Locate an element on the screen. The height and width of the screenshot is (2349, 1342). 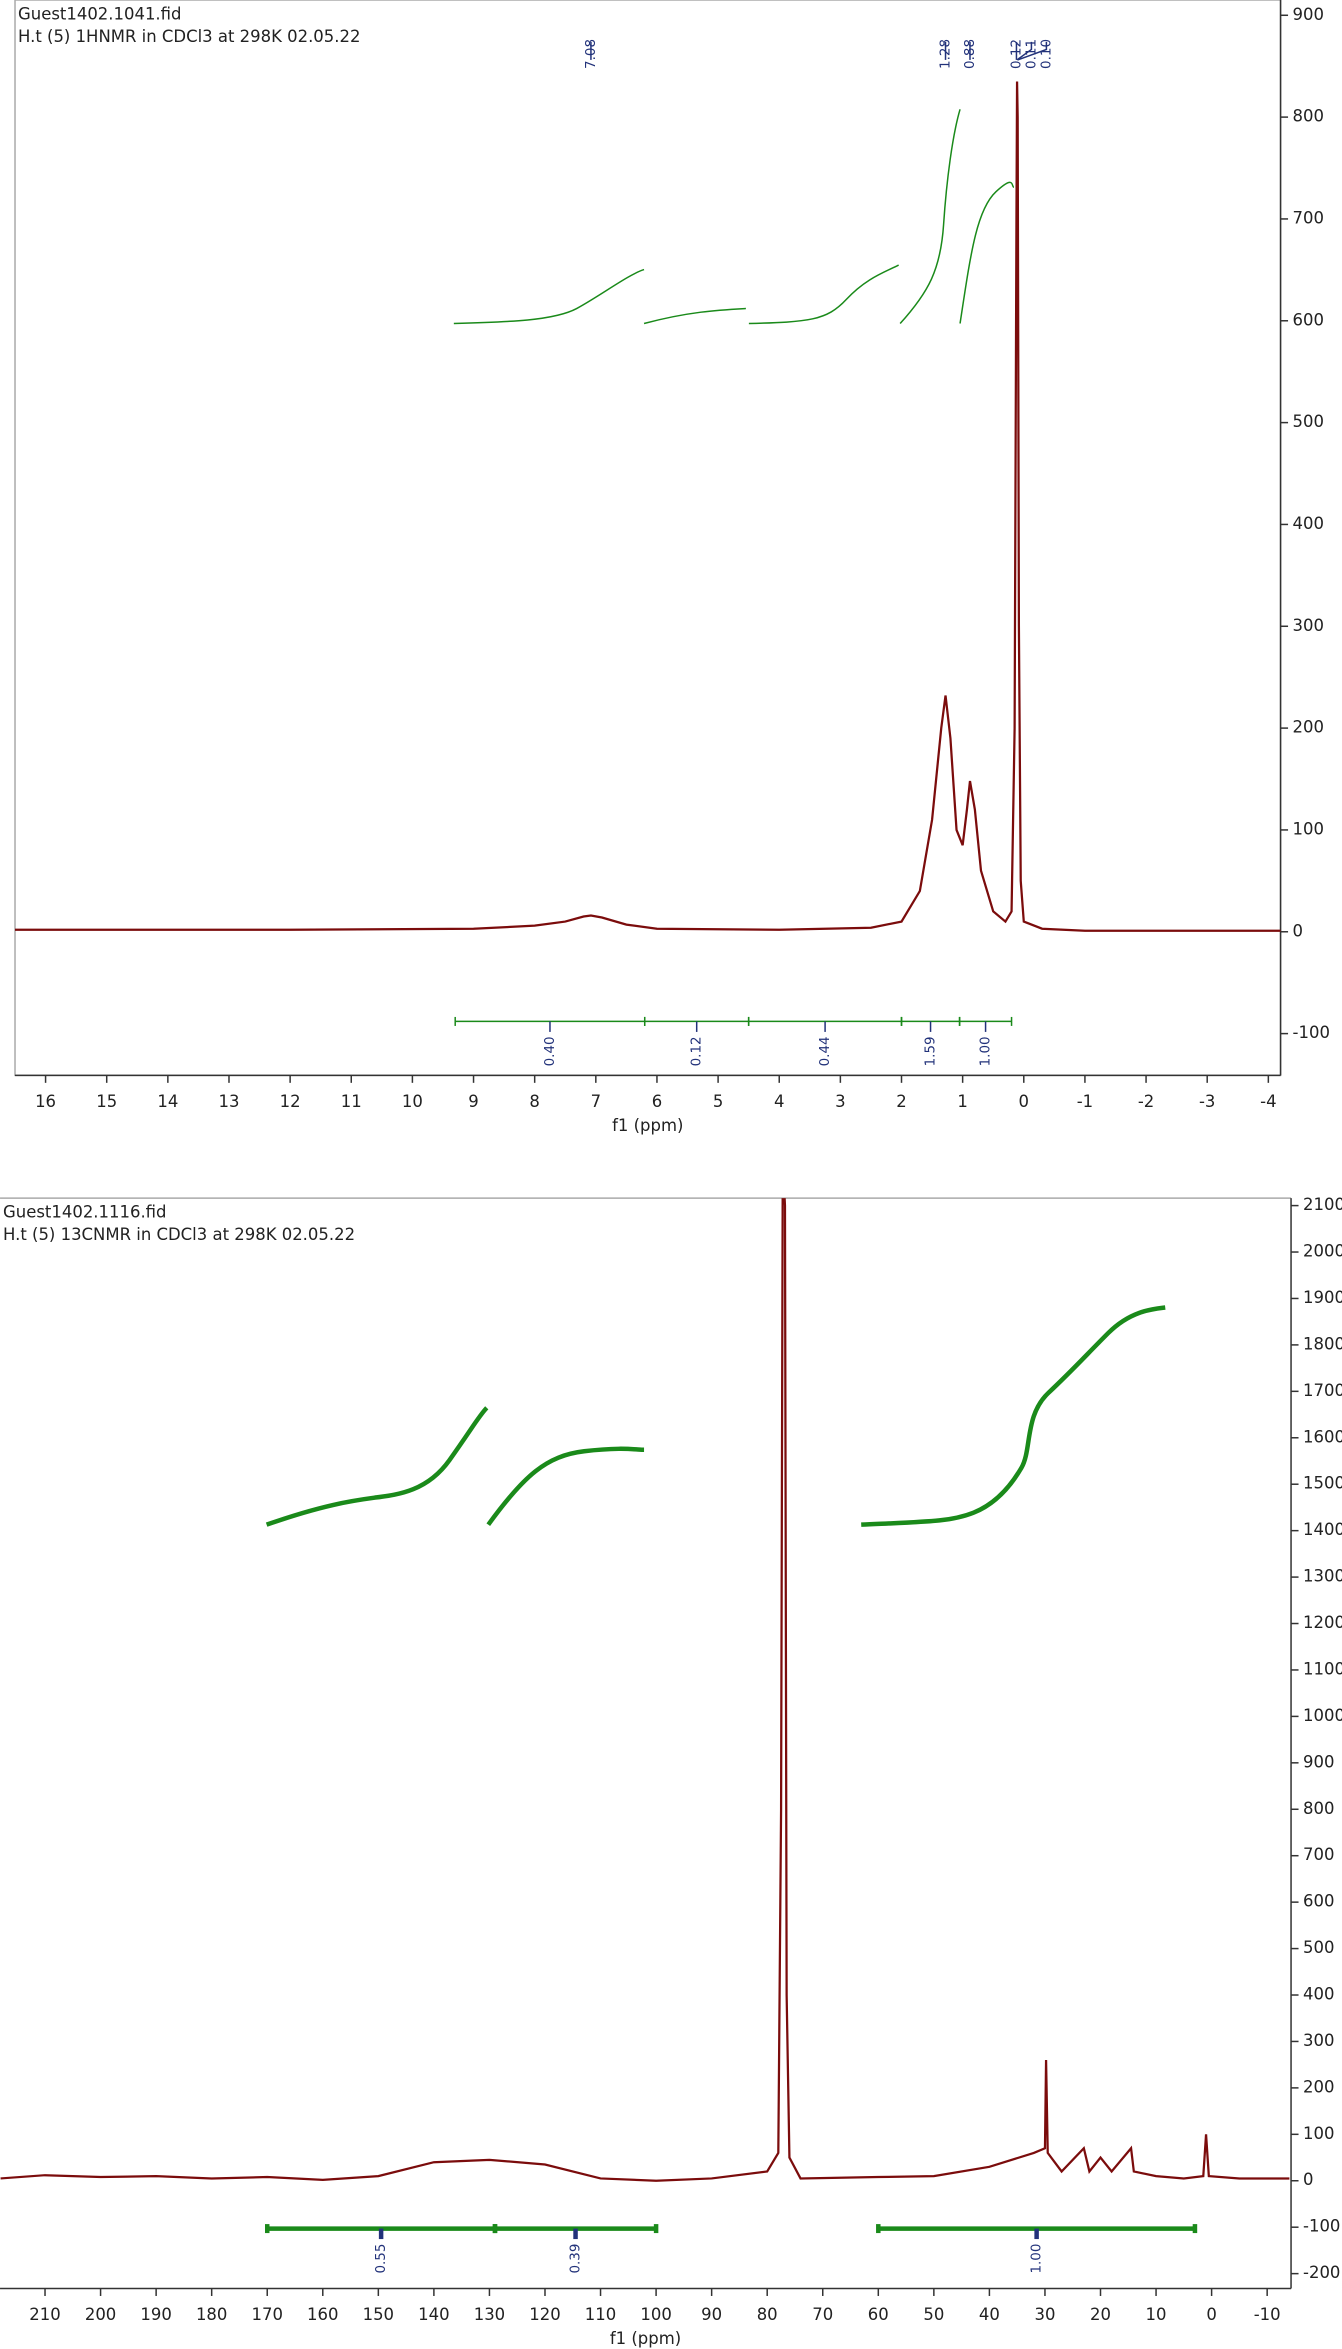
integral-label: 1.00 is located at coordinates (1037, 2259).